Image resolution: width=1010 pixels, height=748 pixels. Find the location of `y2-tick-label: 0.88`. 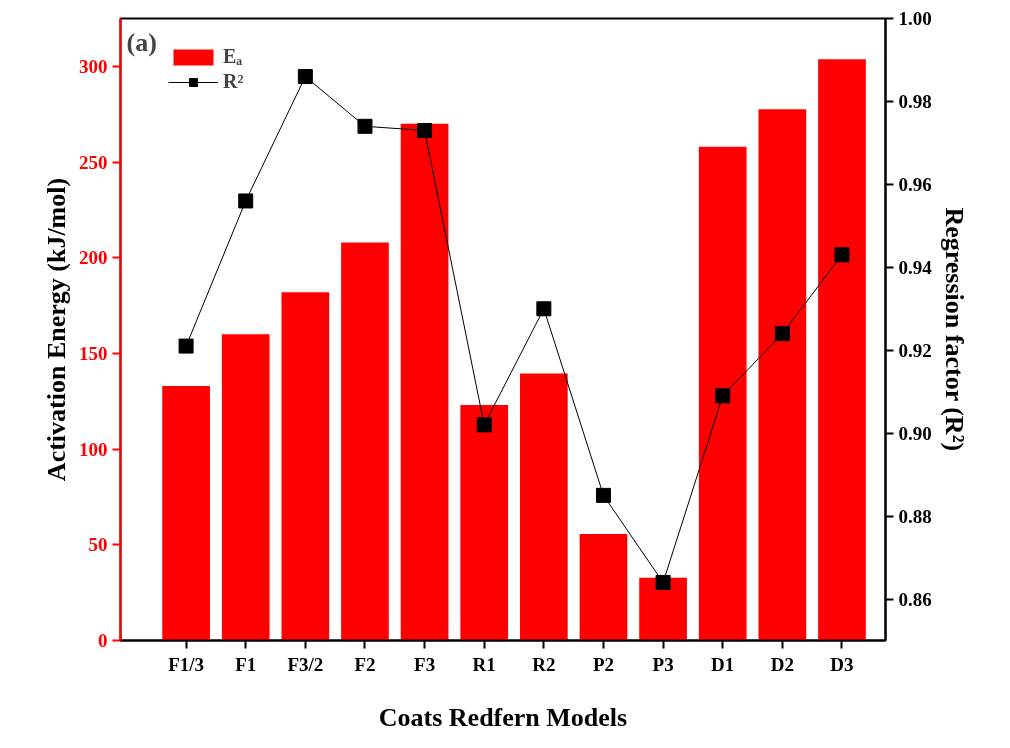

y2-tick-label: 0.88 is located at coordinates (915, 516).